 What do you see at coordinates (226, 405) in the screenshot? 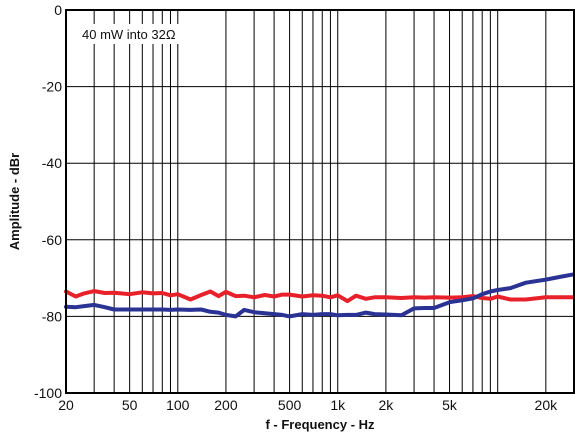
I see `x-tick-label: 200` at bounding box center [226, 405].